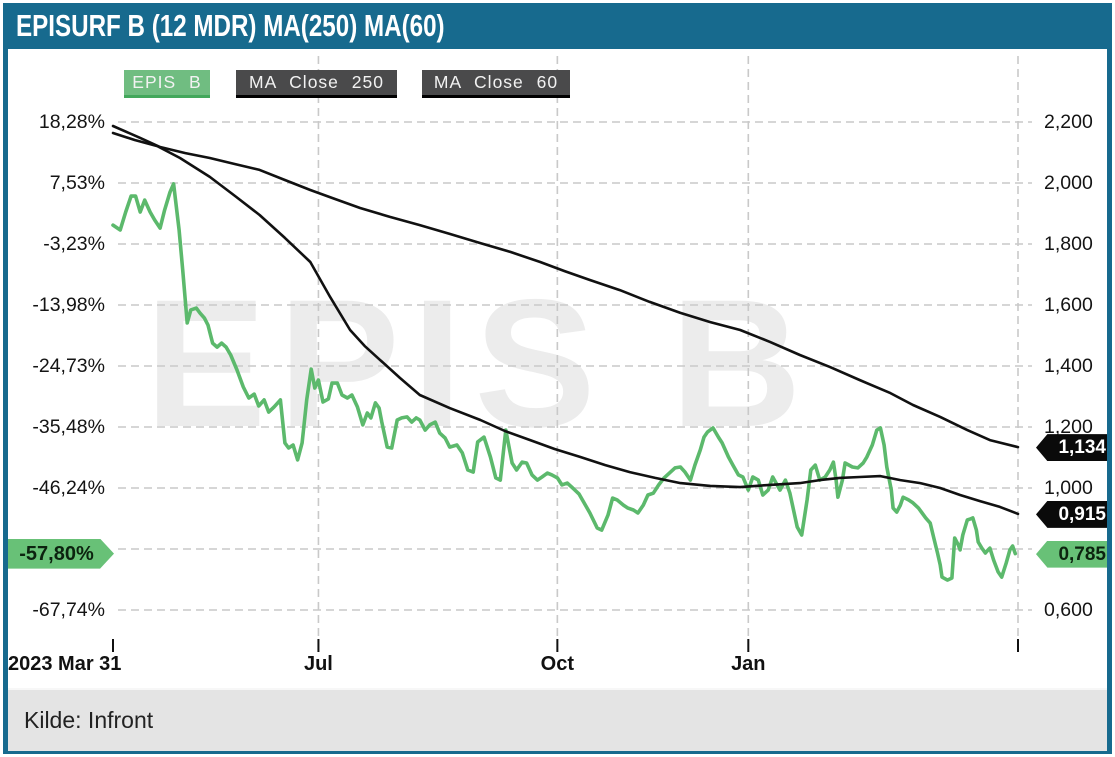 The image size is (1115, 757). Describe the element at coordinates (1068, 122) in the screenshot. I see `right-axis-label: 2,200` at that location.